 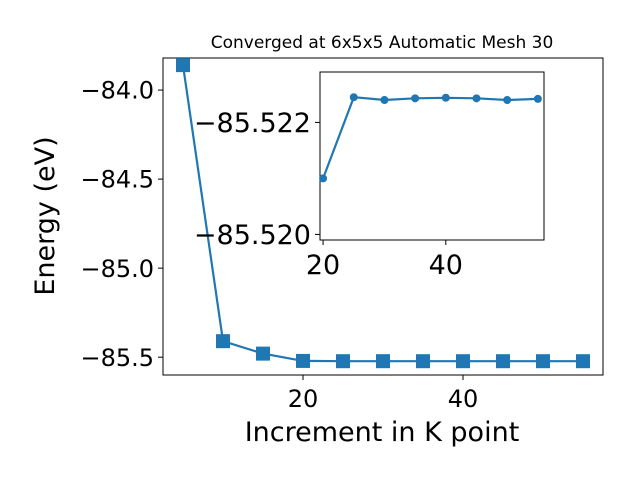 I want to click on main-y-ticks: −84.0 −84.5 −85.0 −85.5, so click(x=121, y=224).